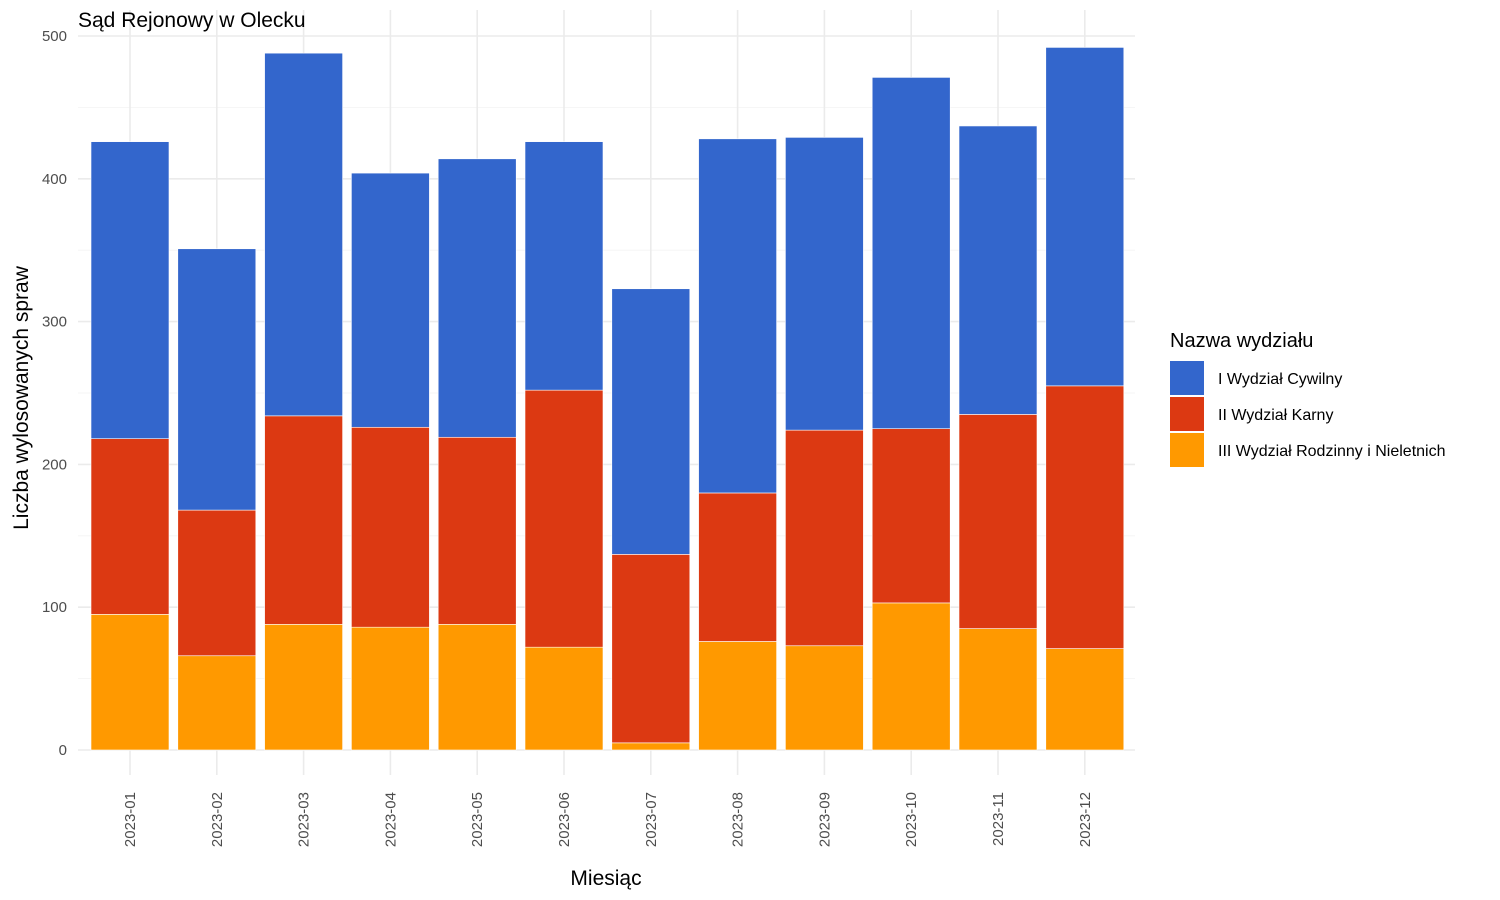  Describe the element at coordinates (911, 819) in the screenshot. I see `x-tick-label: 2023-10` at that location.